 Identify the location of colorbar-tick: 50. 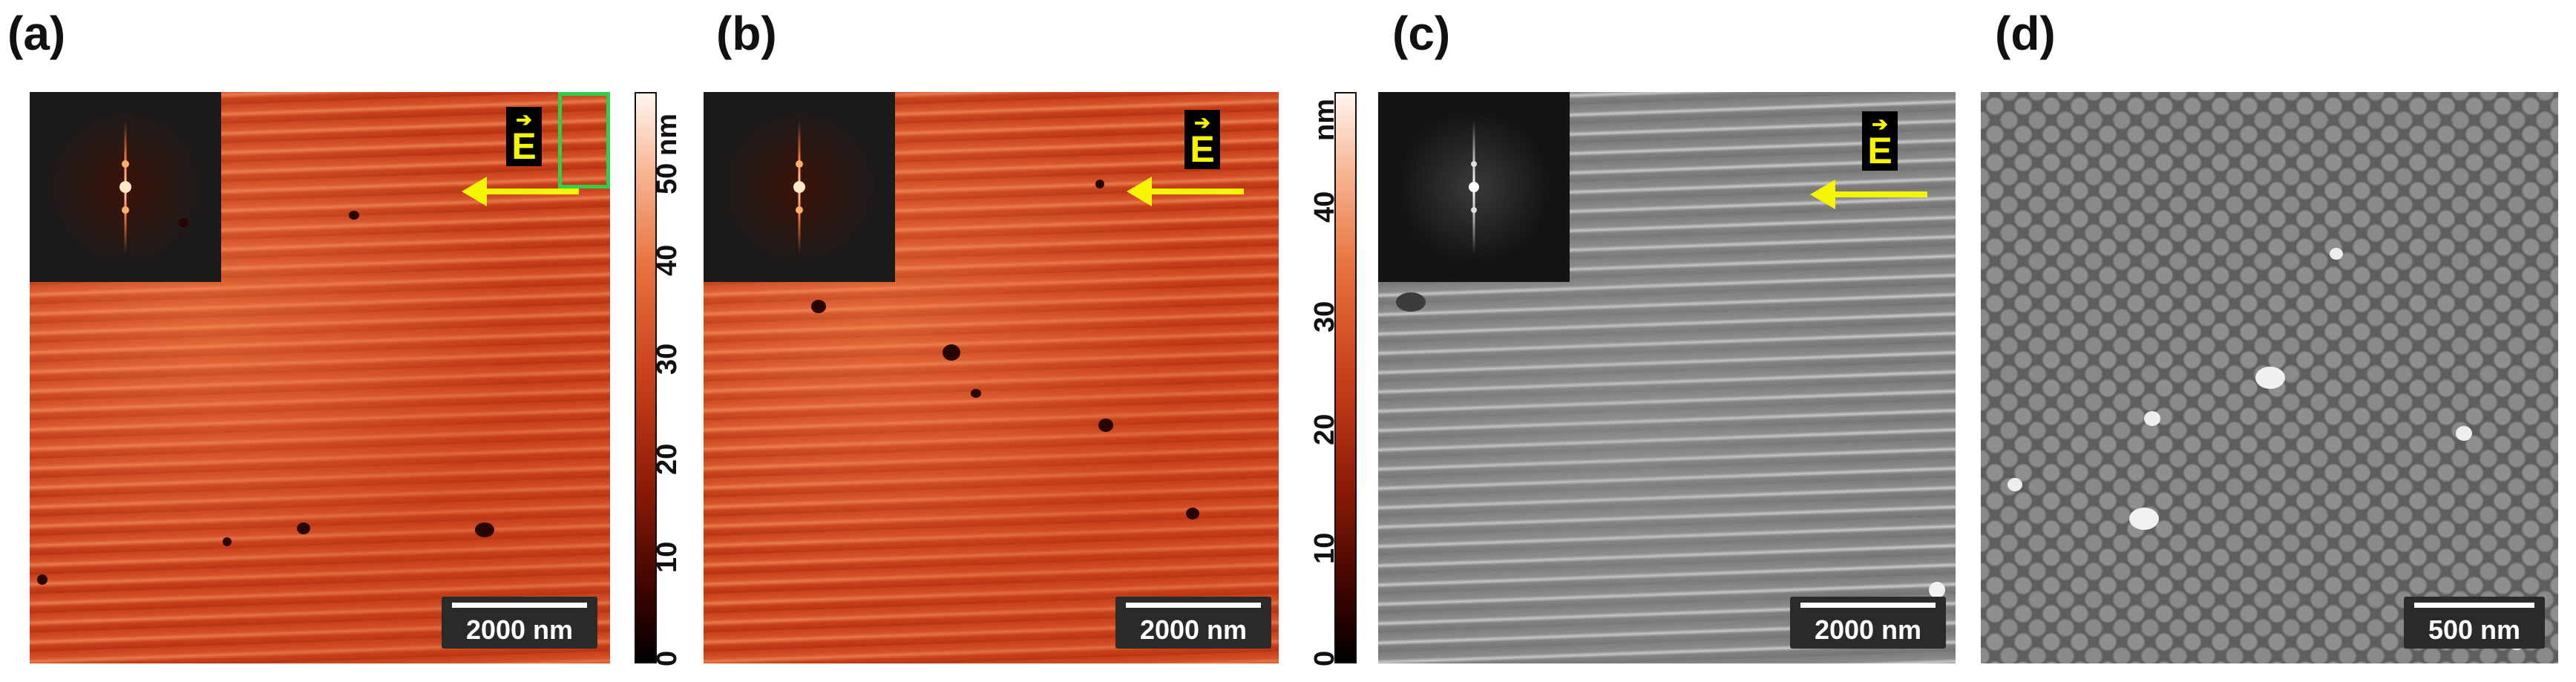
(667, 178).